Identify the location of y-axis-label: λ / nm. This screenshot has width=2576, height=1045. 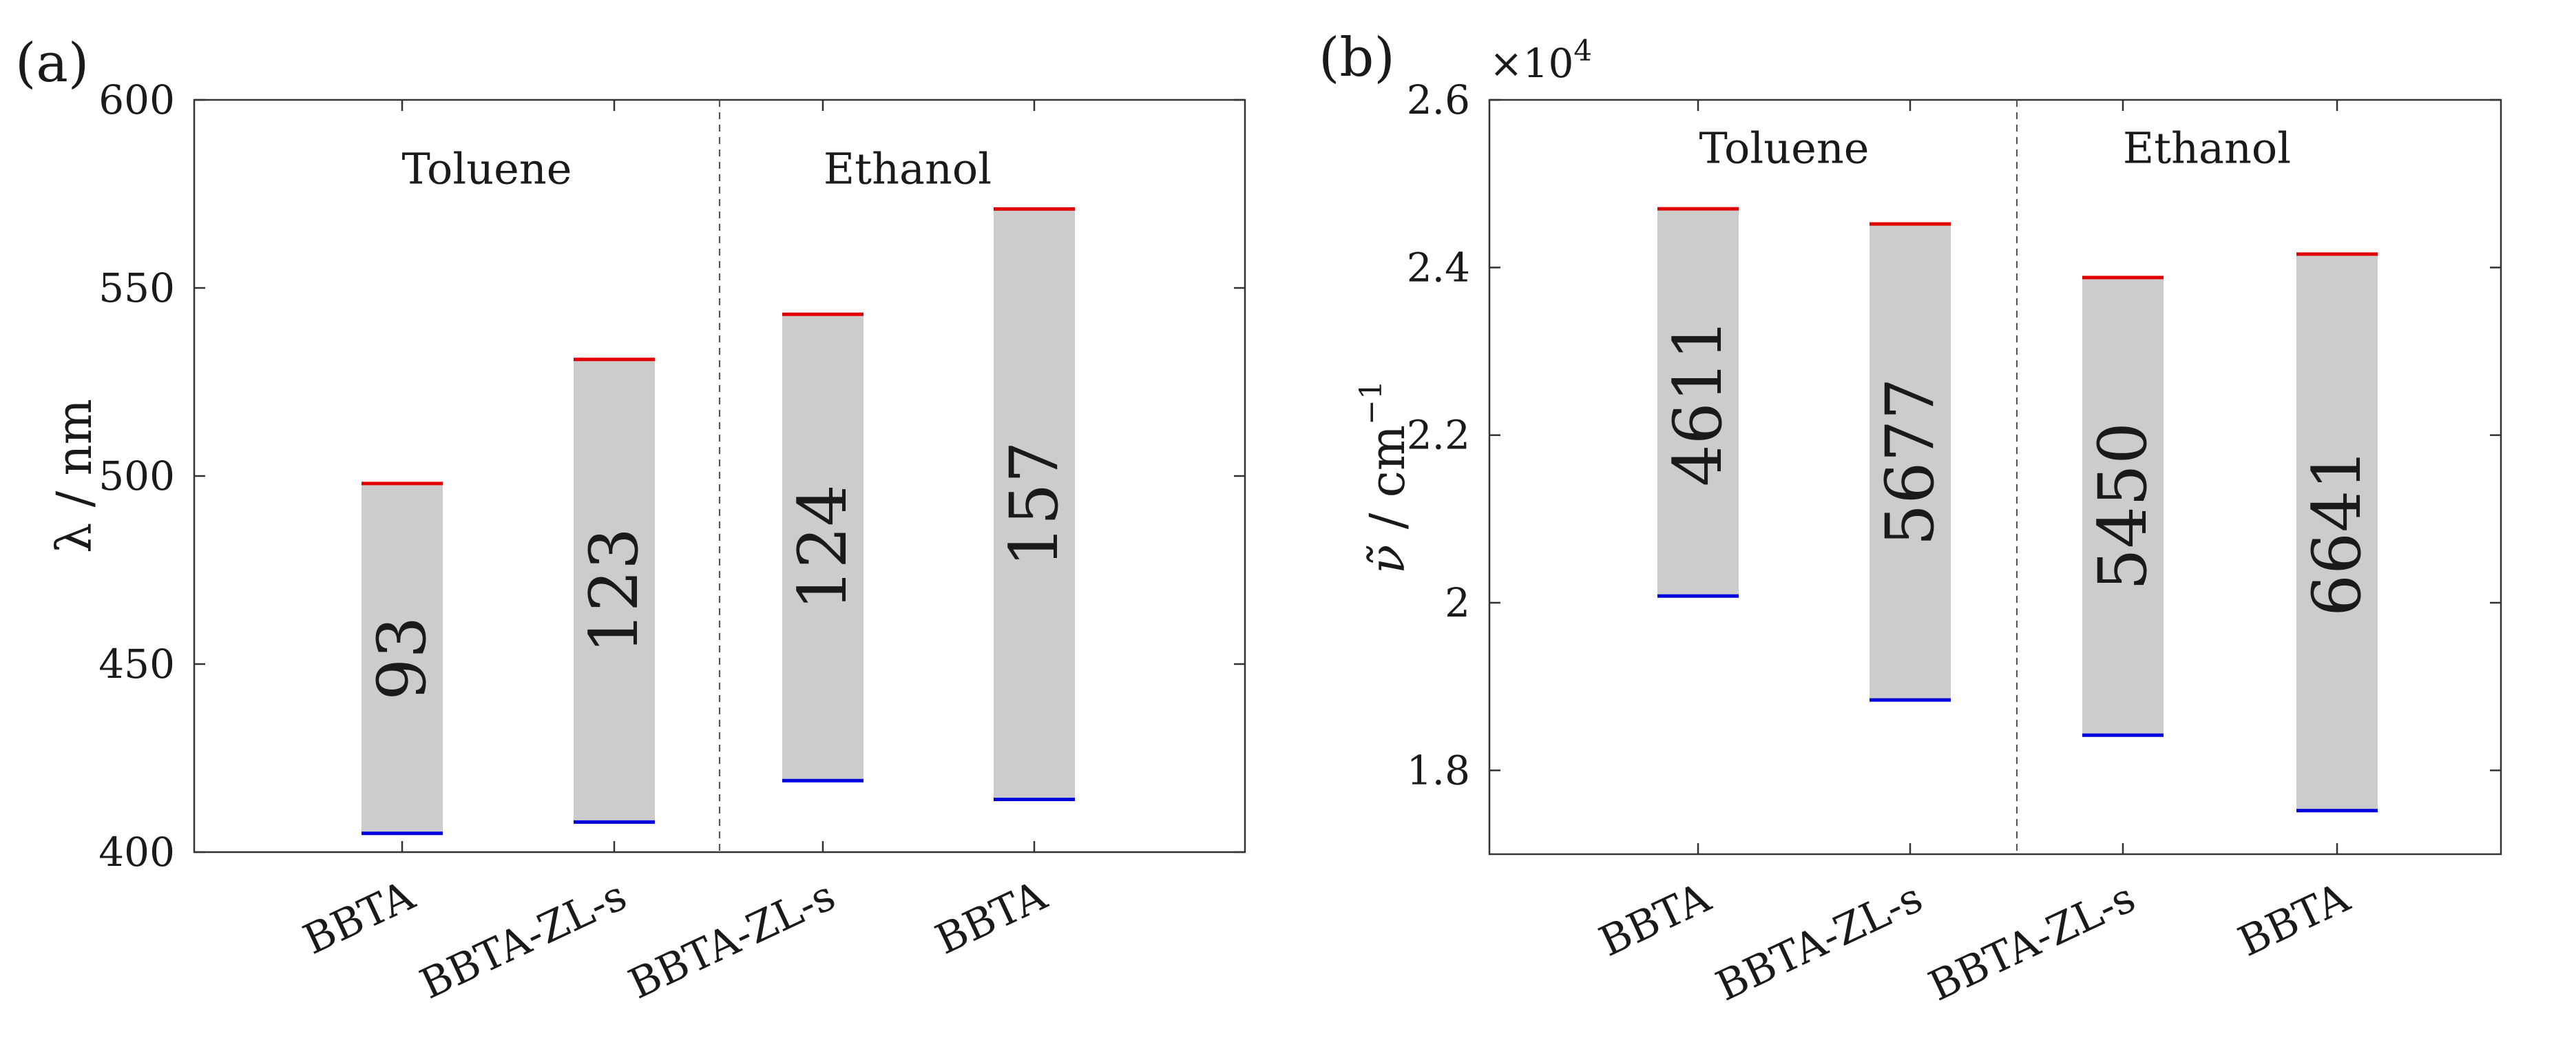
(74, 476).